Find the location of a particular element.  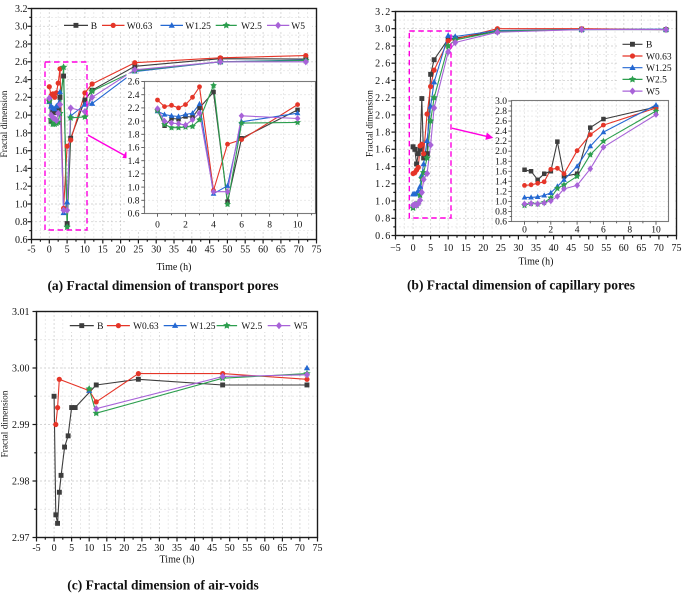

svg-text: W0.63 is located at coordinates (146, 327).